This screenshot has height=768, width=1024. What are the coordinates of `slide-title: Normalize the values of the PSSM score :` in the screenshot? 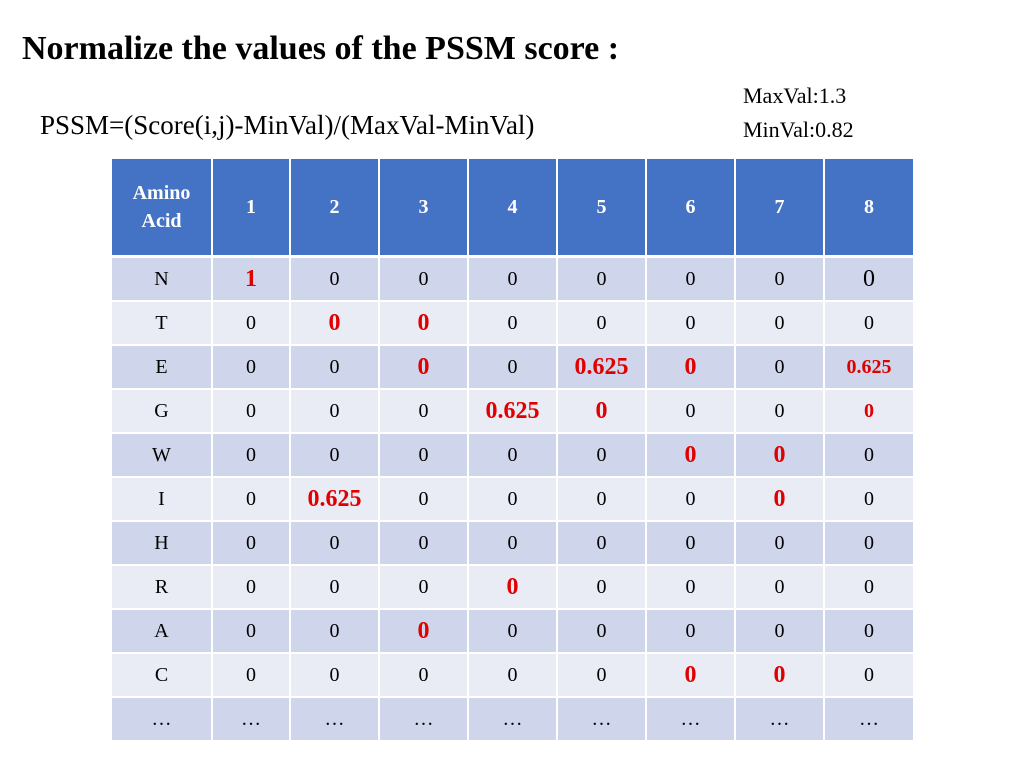 It's located at (321, 48).